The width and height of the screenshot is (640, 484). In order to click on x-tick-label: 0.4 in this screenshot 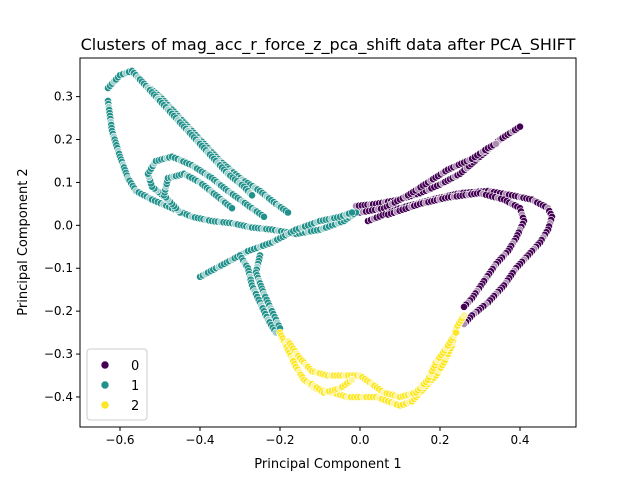, I will do `click(519, 440)`.